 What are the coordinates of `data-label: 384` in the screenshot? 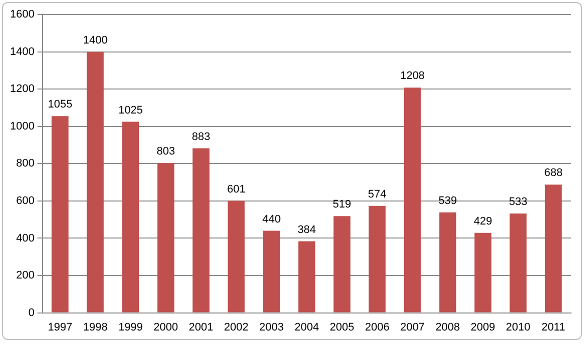 It's located at (307, 230).